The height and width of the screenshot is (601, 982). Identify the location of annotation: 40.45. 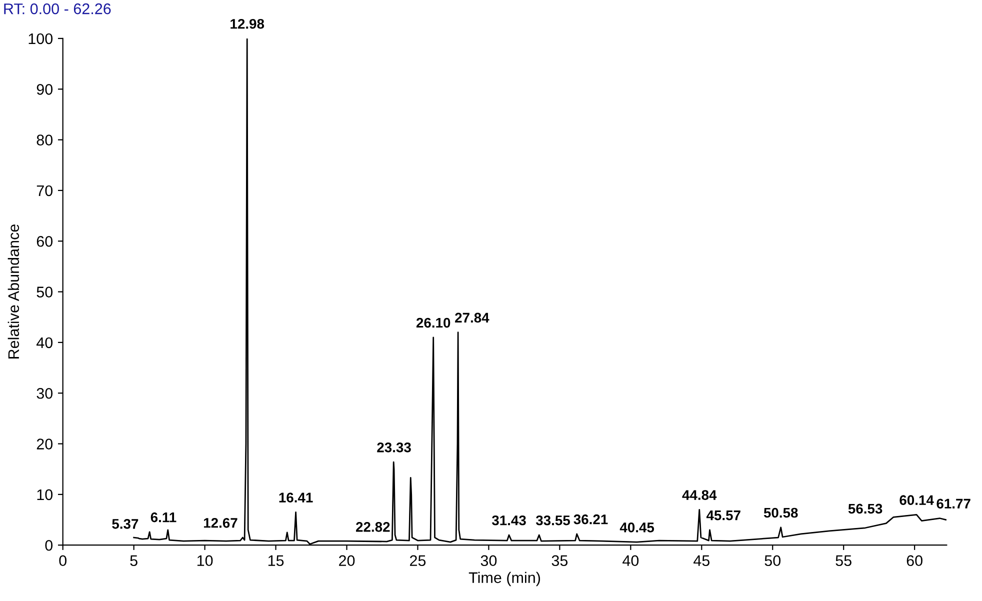
(637, 527).